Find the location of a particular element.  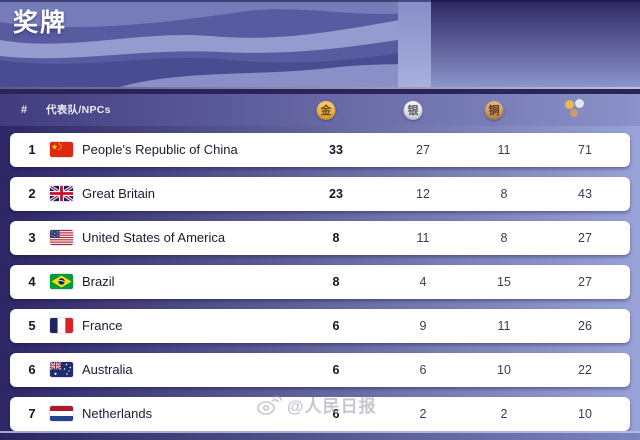

rank-cell: 1 is located at coordinates (32, 149).